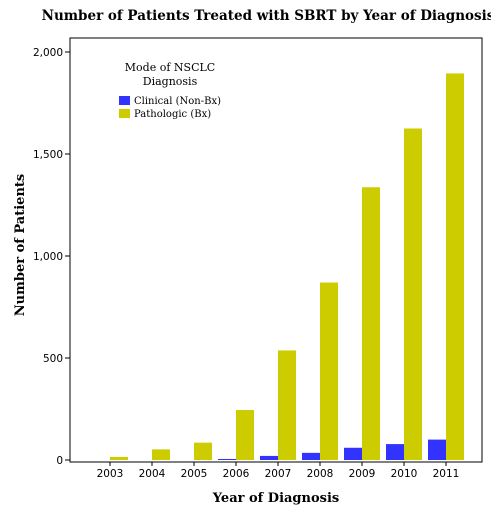 Image resolution: width=491 pixels, height=509 pixels. What do you see at coordinates (48, 257) in the screenshot?
I see `y-tick-label: 1,000` at bounding box center [48, 257].